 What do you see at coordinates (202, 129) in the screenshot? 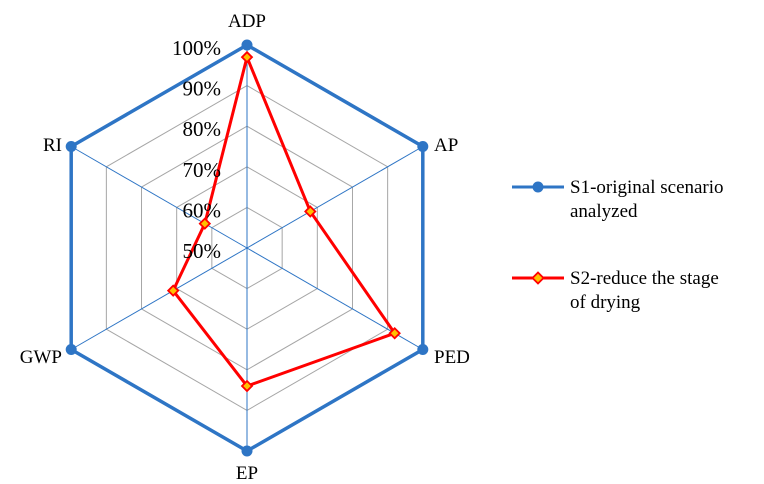
I see `tick-label-80: 80%` at bounding box center [202, 129].